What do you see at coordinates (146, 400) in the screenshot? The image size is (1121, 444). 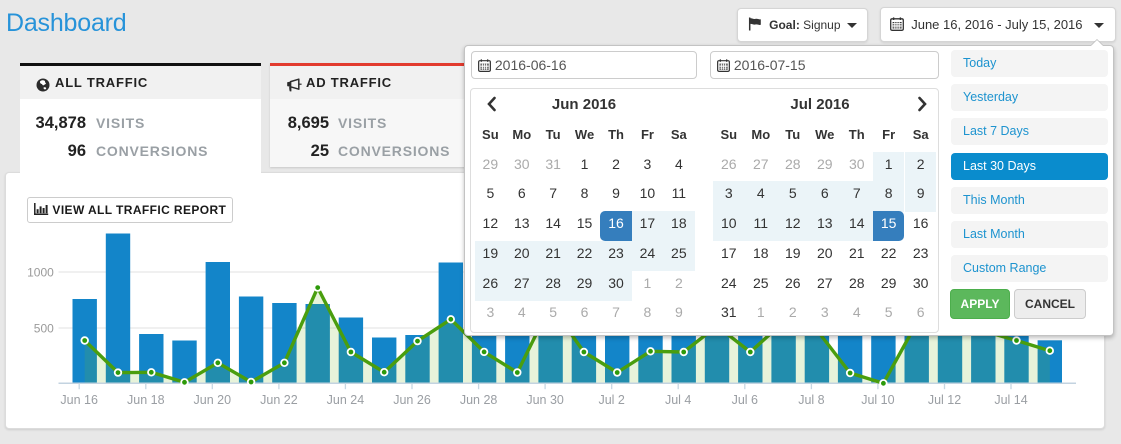 I see `svg-text: Jun 18` at bounding box center [146, 400].